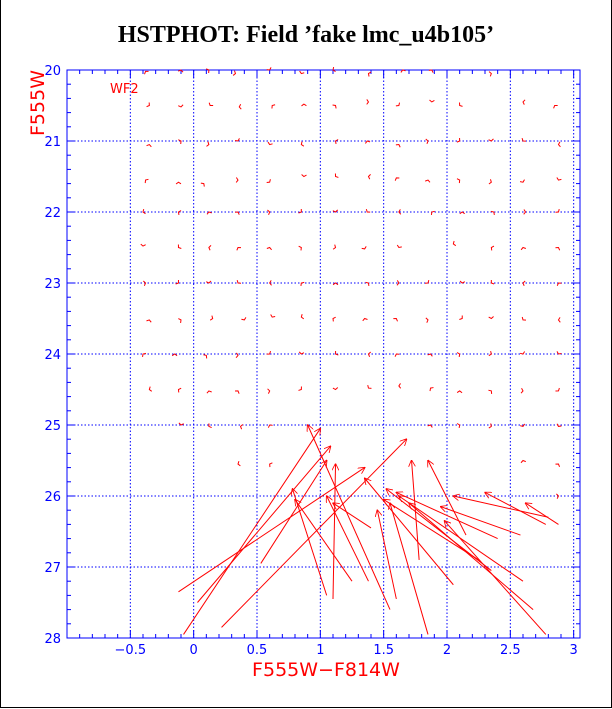 Image resolution: width=612 pixels, height=709 pixels. I want to click on y-tick-label: 26, so click(52, 497).